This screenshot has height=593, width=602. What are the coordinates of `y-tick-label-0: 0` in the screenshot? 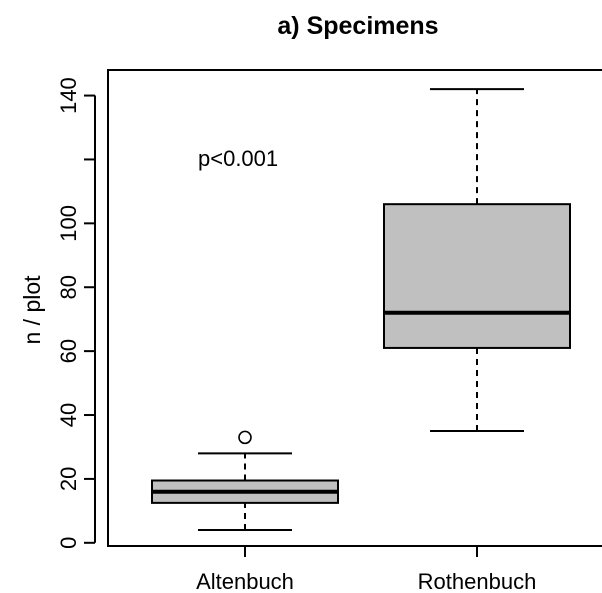 It's located at (68, 543).